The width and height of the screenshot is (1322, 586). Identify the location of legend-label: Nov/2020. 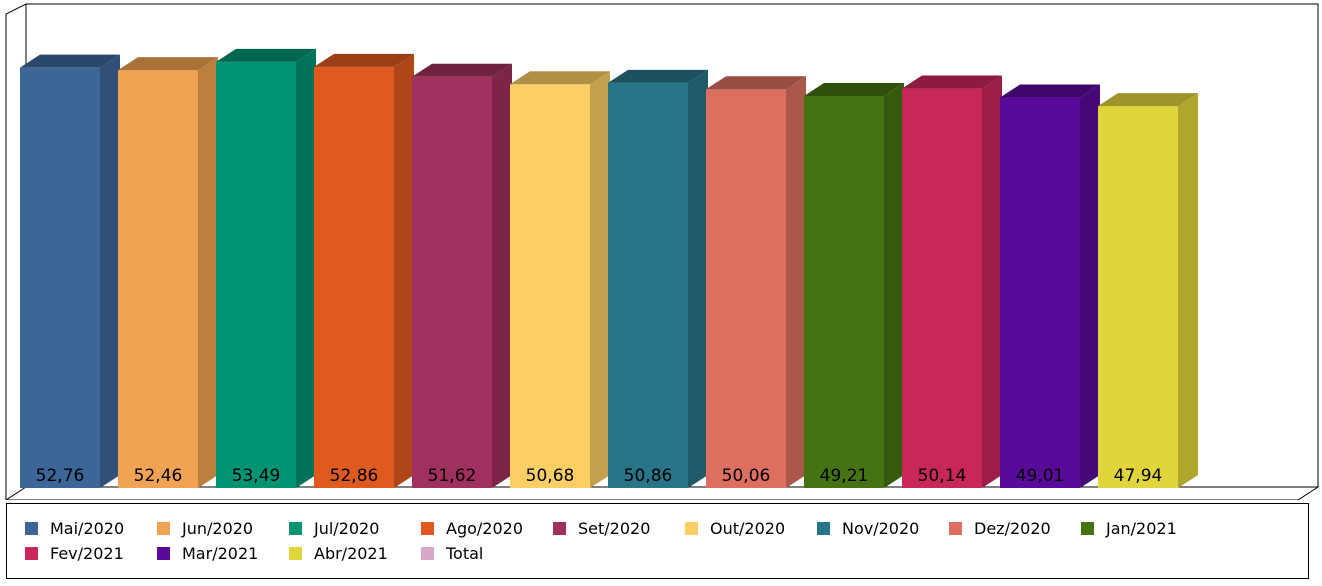
(881, 528).